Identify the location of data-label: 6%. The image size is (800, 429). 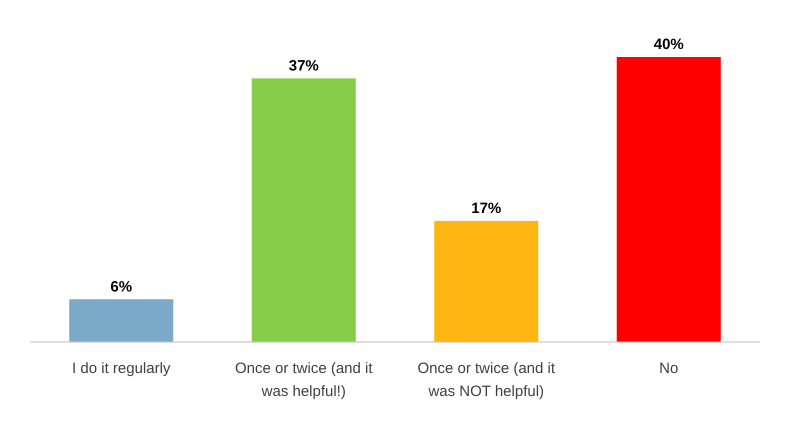
(121, 287).